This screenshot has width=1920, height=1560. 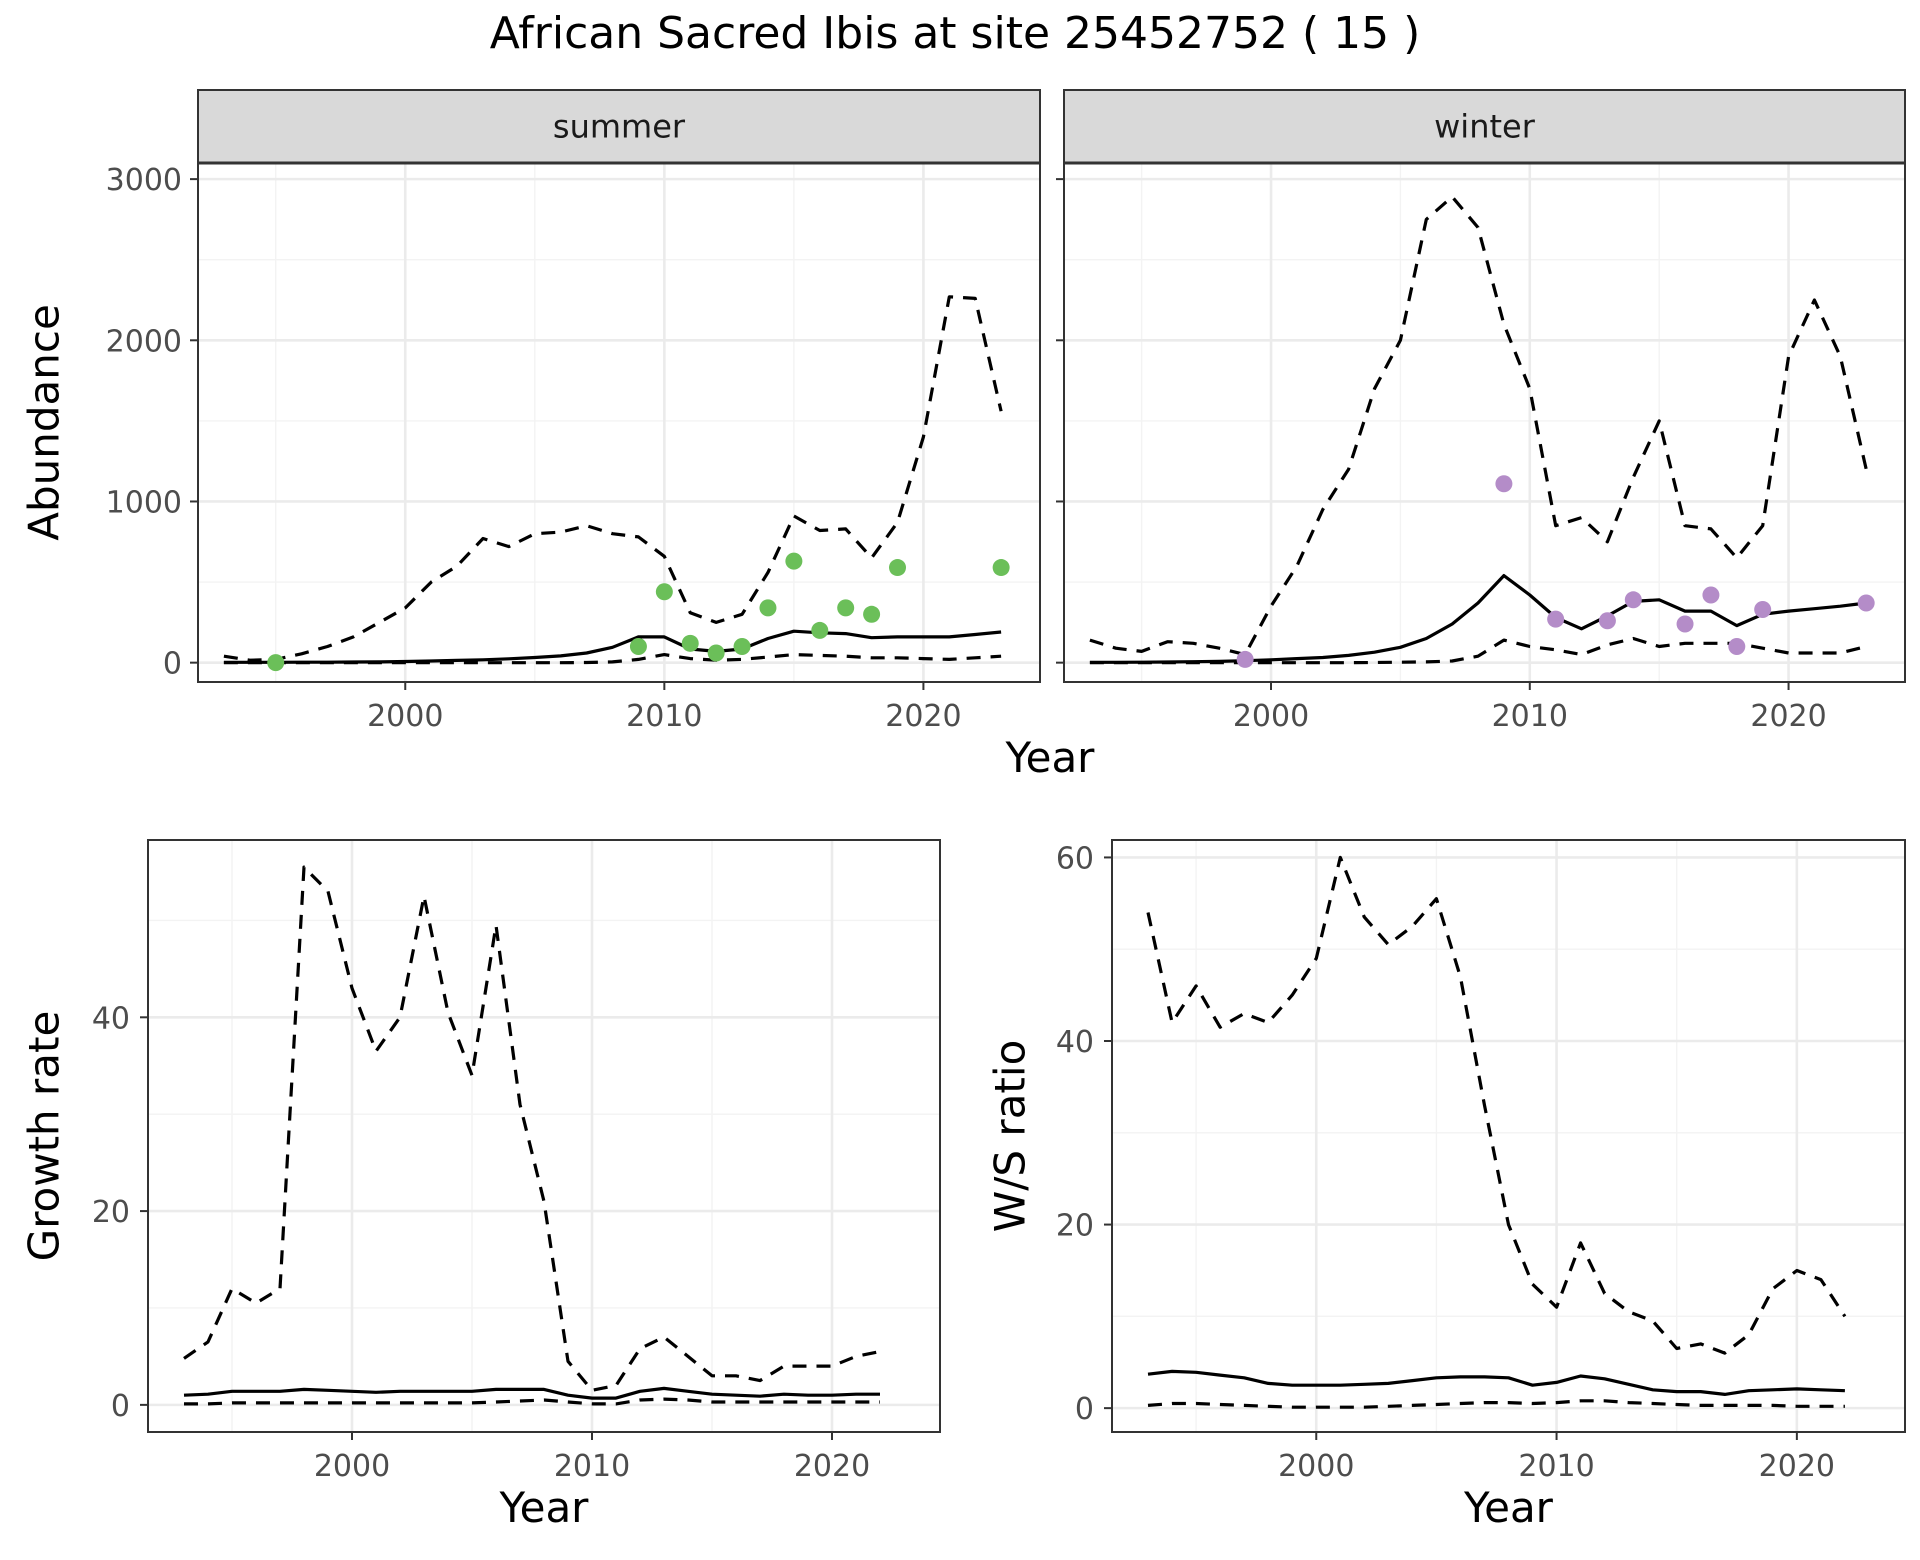 I want to click on y-tick-label: 1000, so click(x=144, y=502).